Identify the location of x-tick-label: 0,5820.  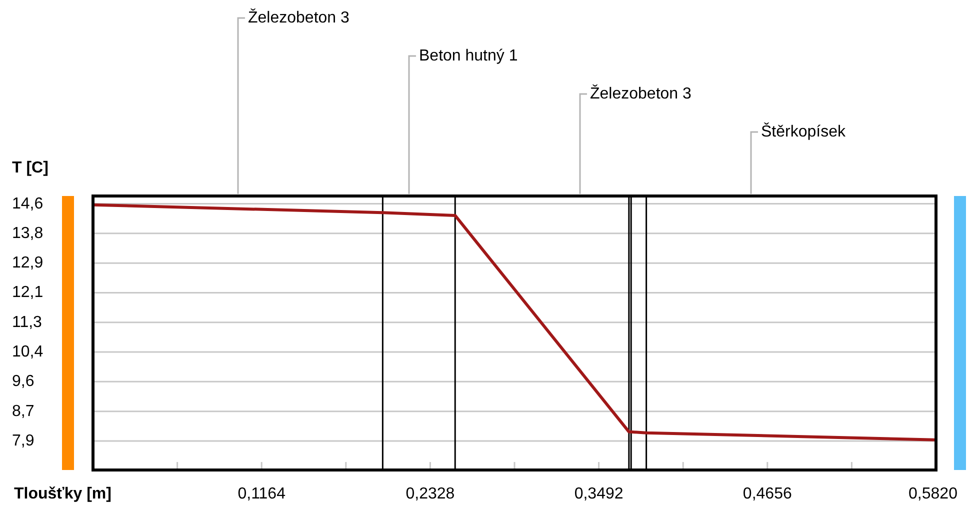
(933, 494).